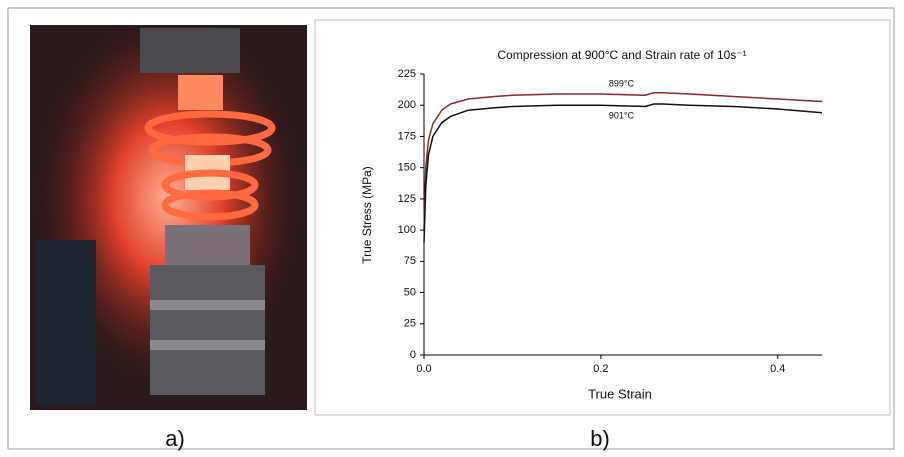 Image resolution: width=904 pixels, height=457 pixels. Describe the element at coordinates (407, 74) in the screenshot. I see `y-tick-label: 225` at that location.